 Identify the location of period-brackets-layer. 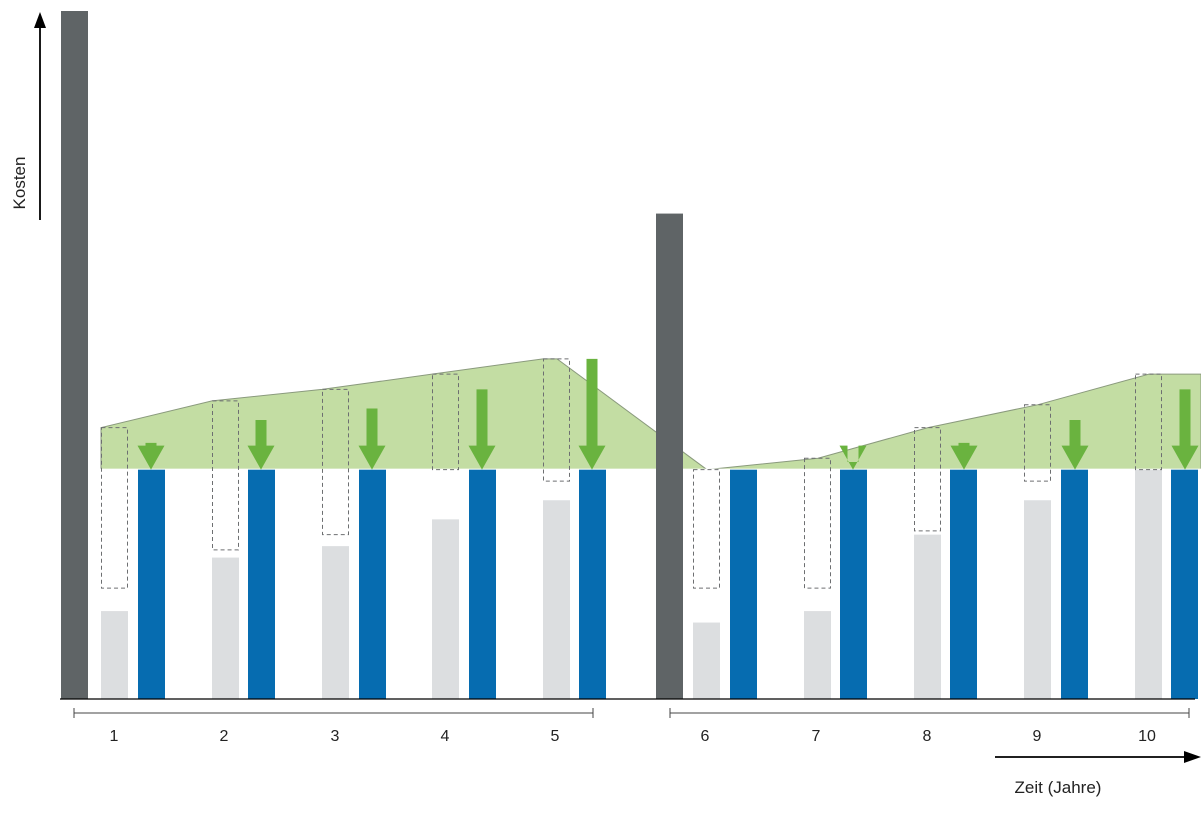
(631, 713).